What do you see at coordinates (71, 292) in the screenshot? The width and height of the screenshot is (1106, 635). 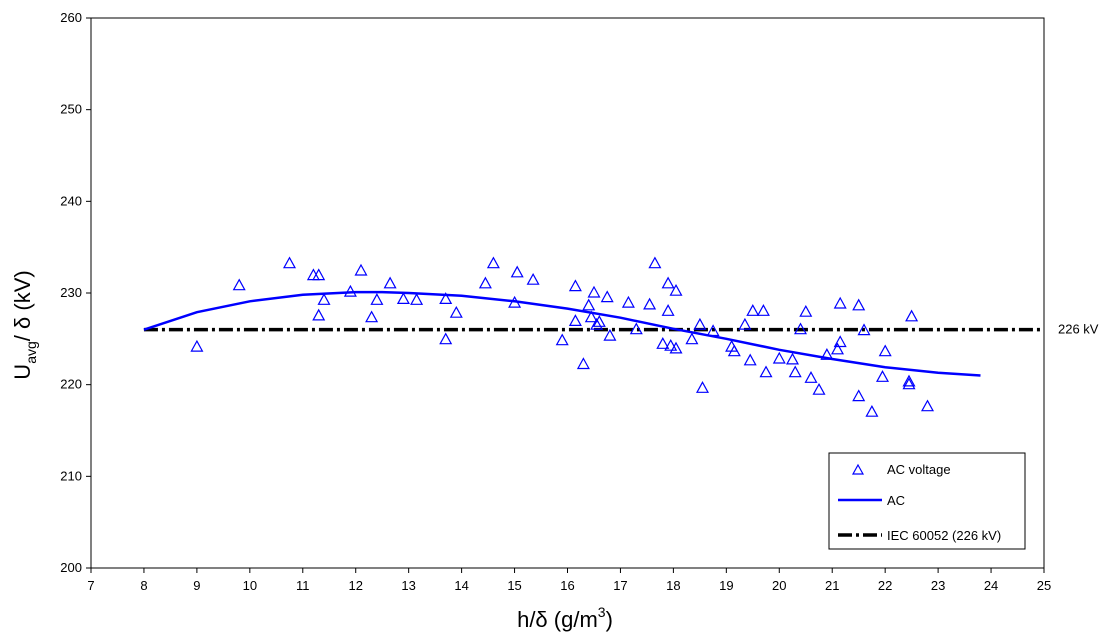 I see `y-tick-label: 230` at bounding box center [71, 292].